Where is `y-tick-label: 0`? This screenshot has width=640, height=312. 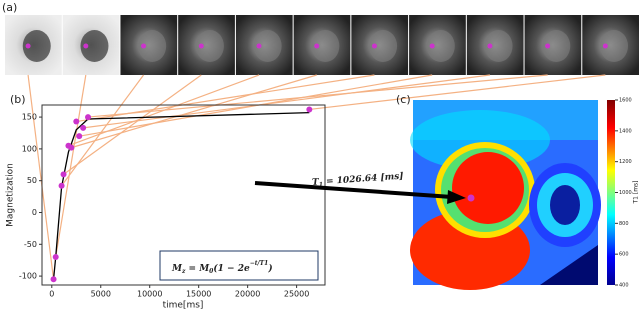
y-tick-label: 0 is located at coordinates (34, 212).